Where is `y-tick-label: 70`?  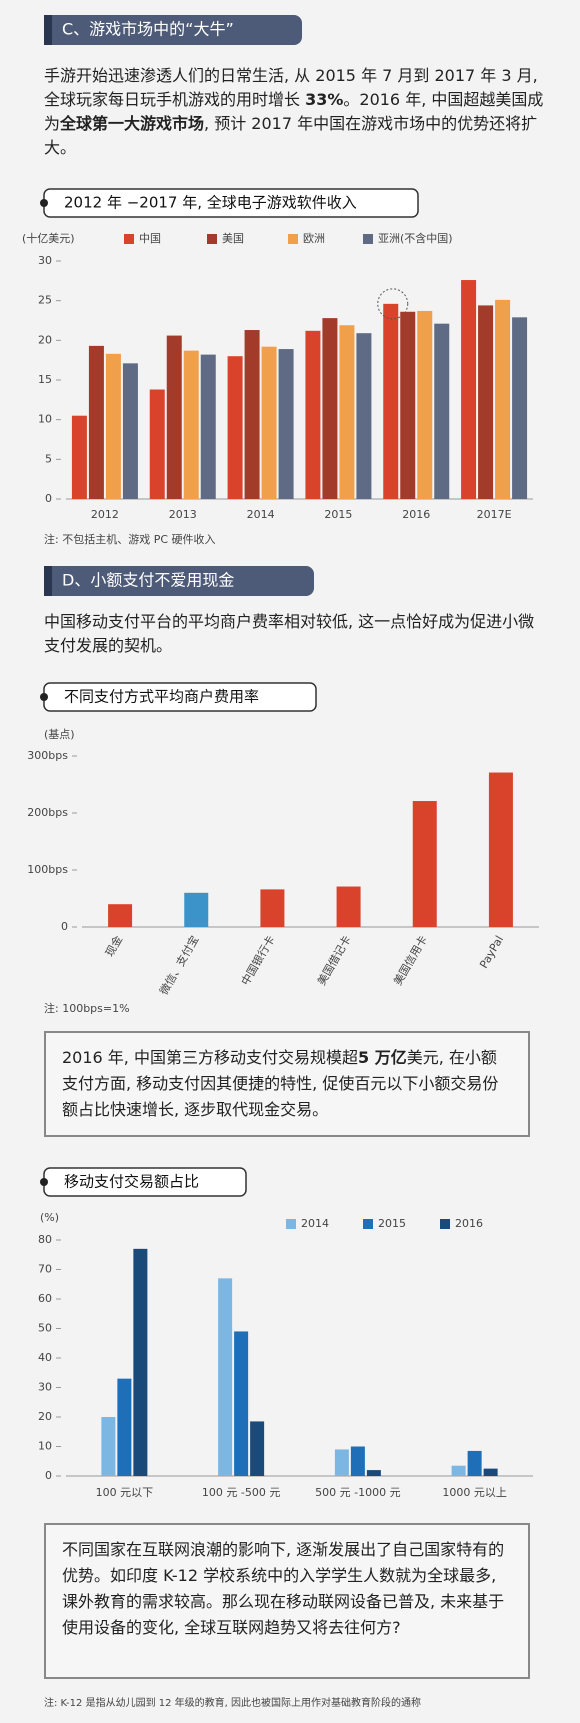
y-tick-label: 70 is located at coordinates (45, 1269).